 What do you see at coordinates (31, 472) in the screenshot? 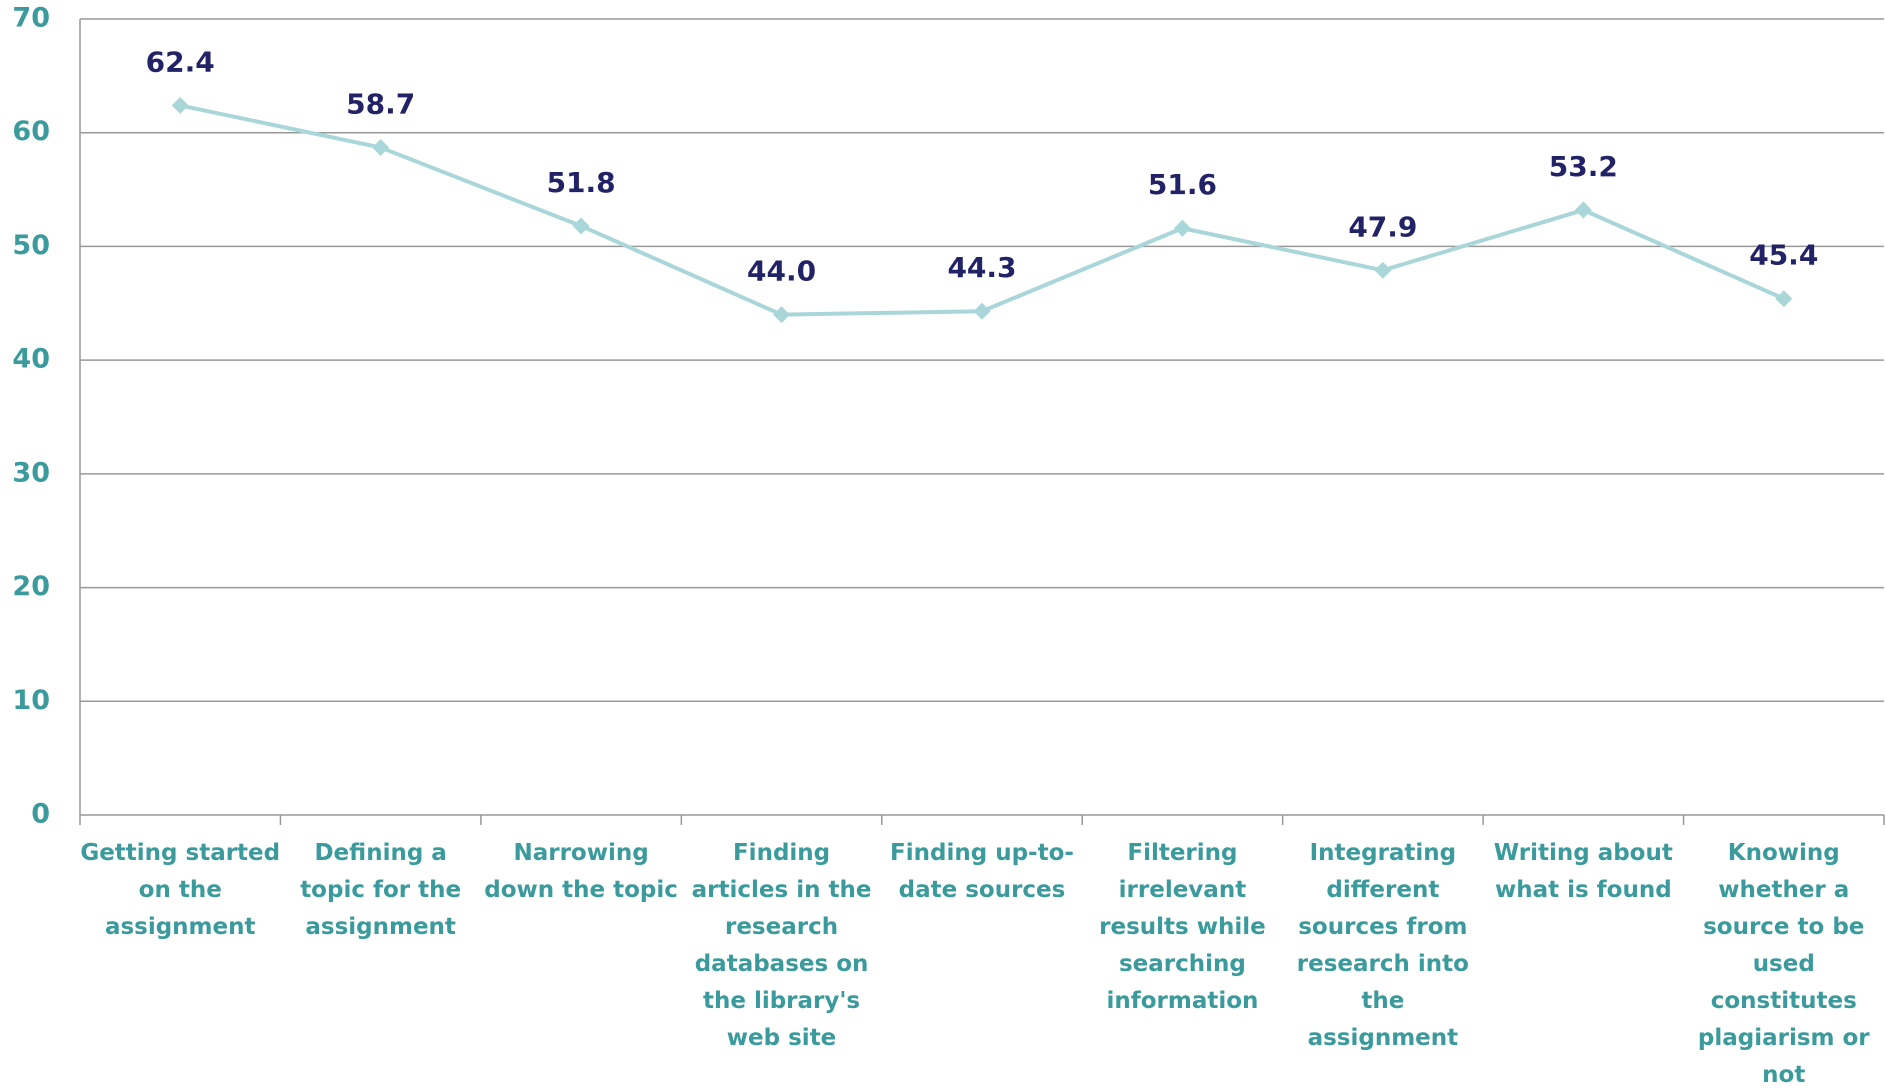
I see `y-tick-label: 30` at bounding box center [31, 472].